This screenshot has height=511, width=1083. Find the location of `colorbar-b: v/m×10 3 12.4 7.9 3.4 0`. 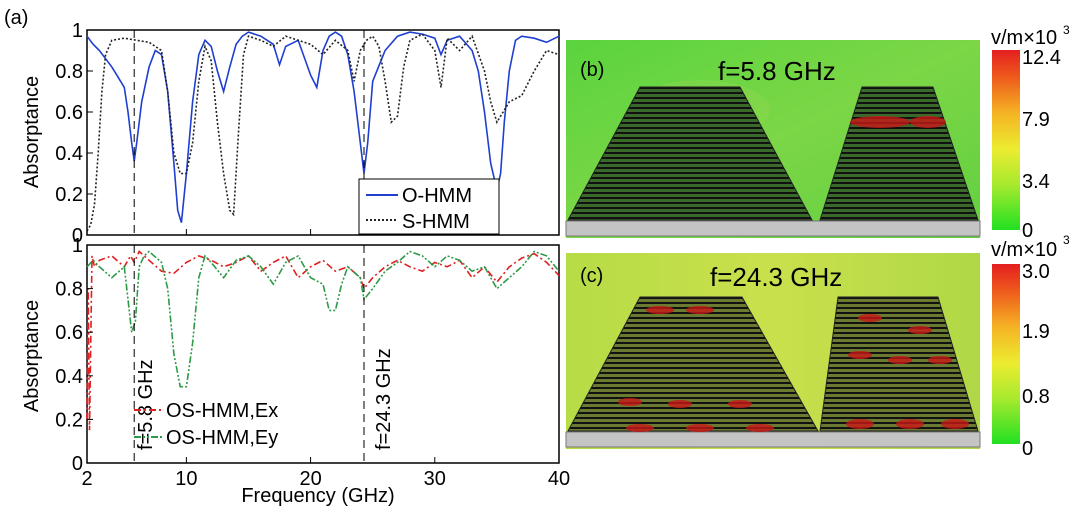

colorbar-b: v/m×10 3 12.4 7.9 3.4 0 is located at coordinates (1030, 132).